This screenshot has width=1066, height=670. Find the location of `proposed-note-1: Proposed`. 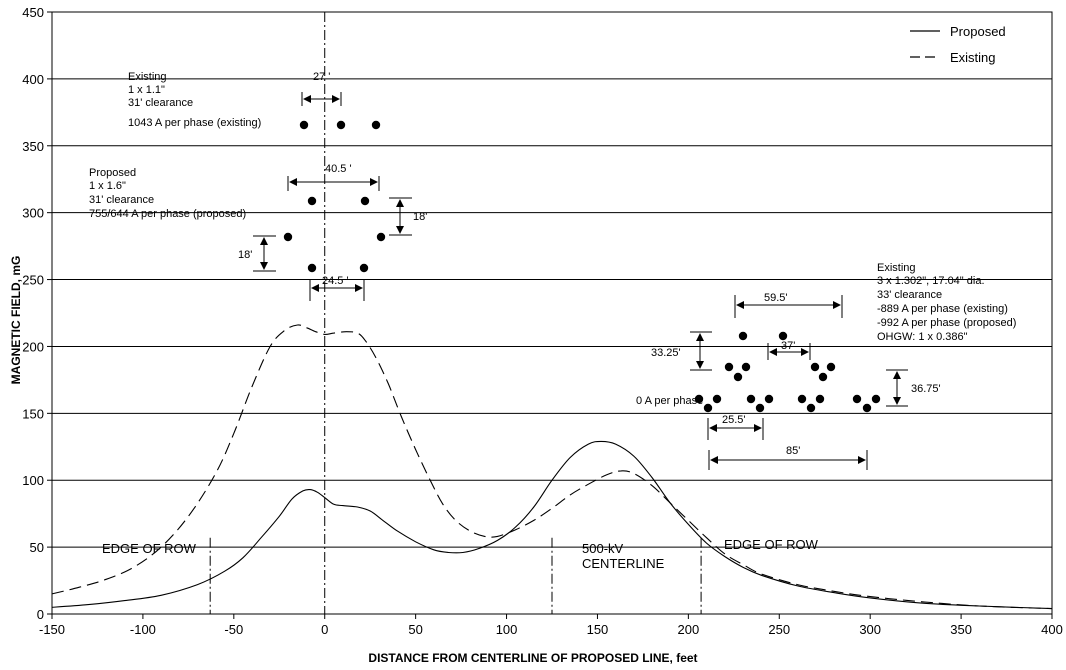

proposed-note-1: Proposed is located at coordinates (112, 173).